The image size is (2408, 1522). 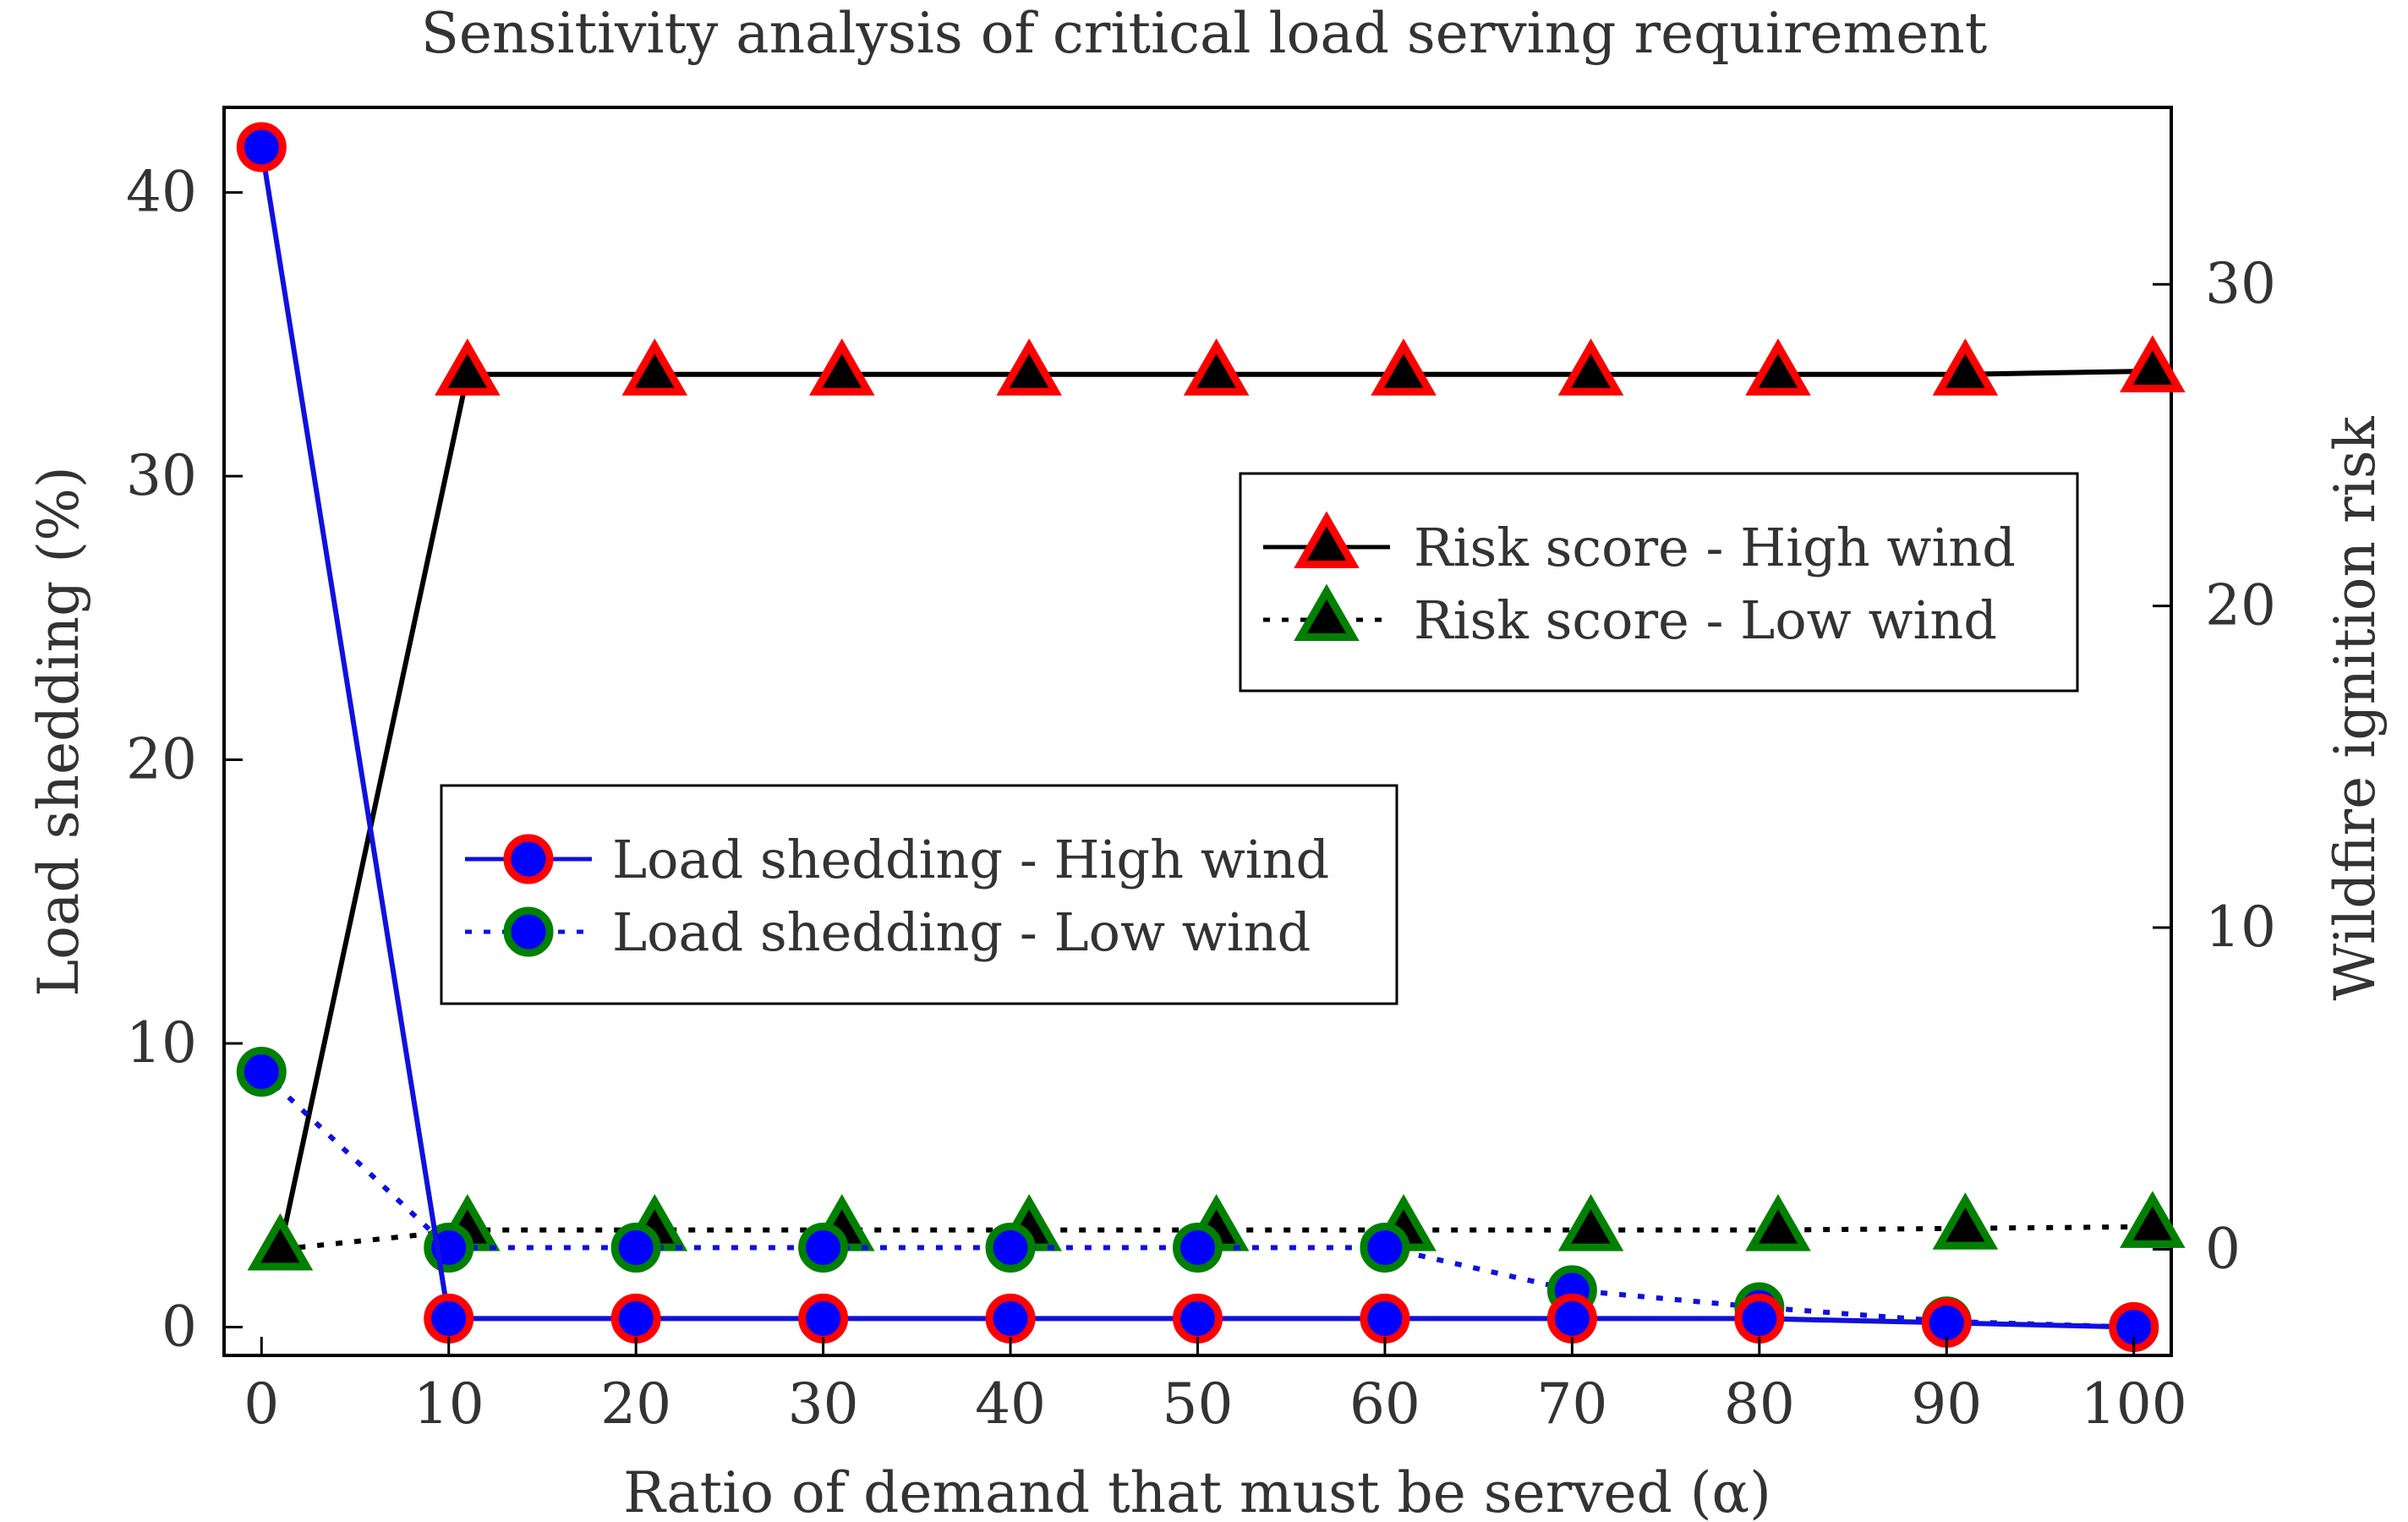 What do you see at coordinates (1197, 1491) in the screenshot?
I see `x-axis-label: Ratio of demand that must be served (α)` at bounding box center [1197, 1491].